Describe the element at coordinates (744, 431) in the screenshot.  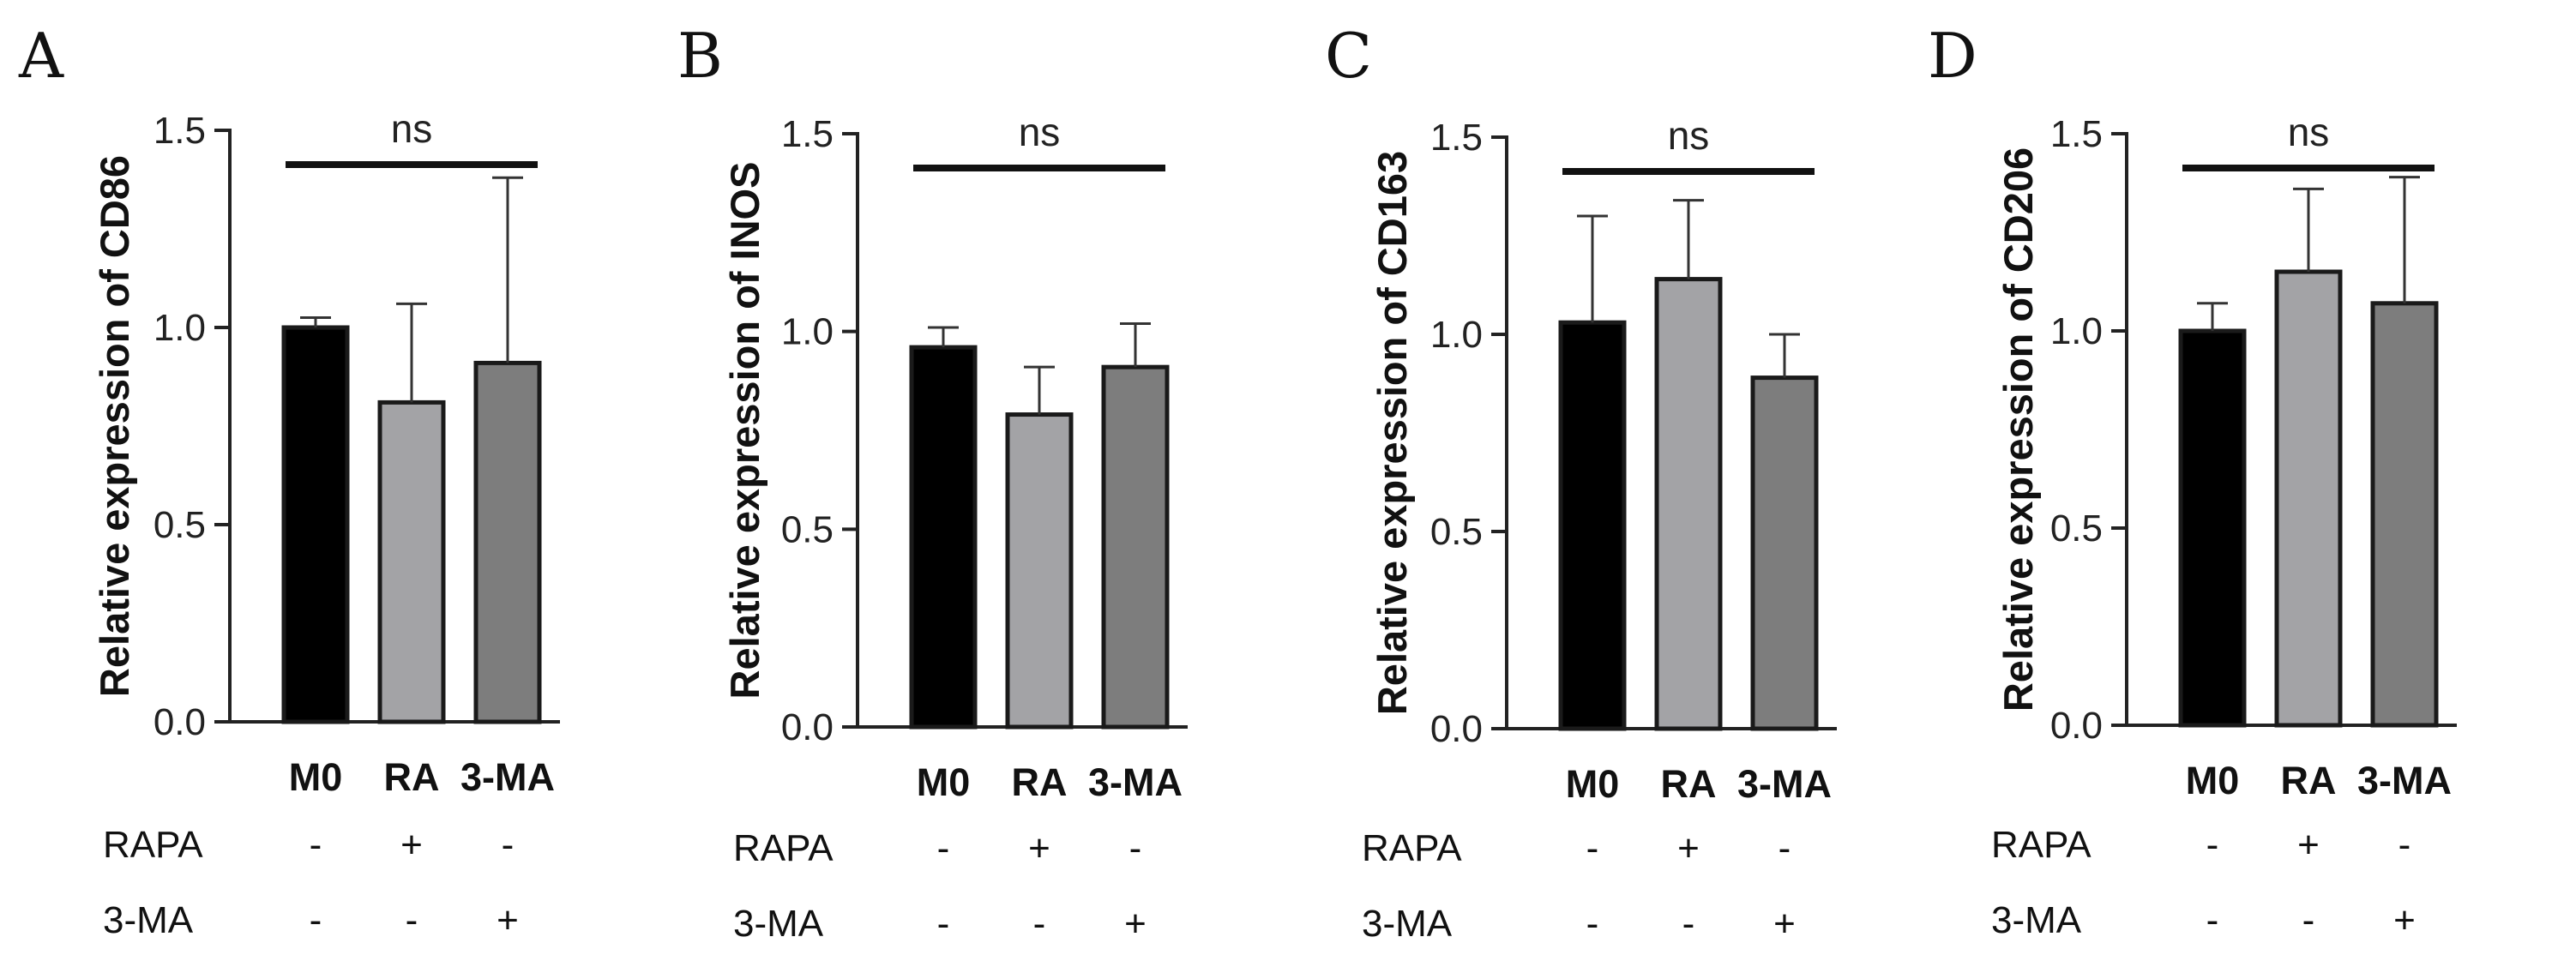
I see `y-axis-label: Relative expression of INOS` at that location.